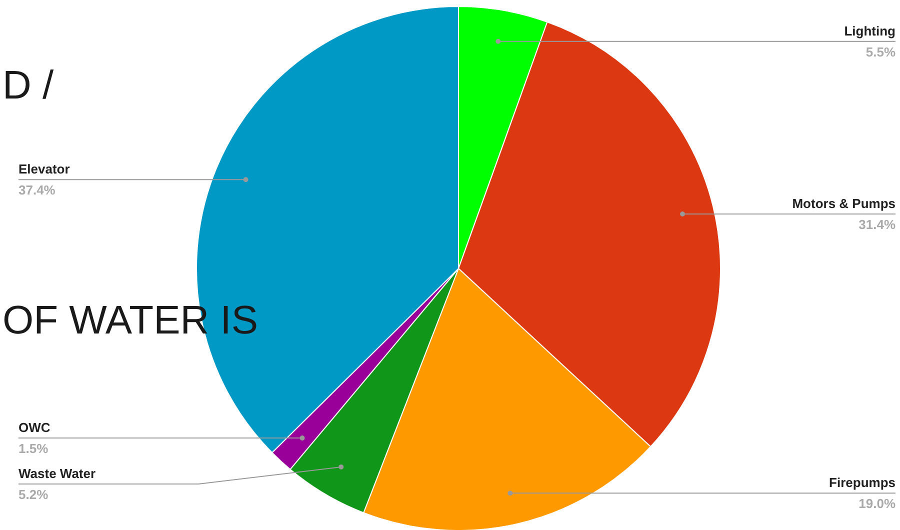  What do you see at coordinates (877, 224) in the screenshot?
I see `data-label: 31.4%` at bounding box center [877, 224].